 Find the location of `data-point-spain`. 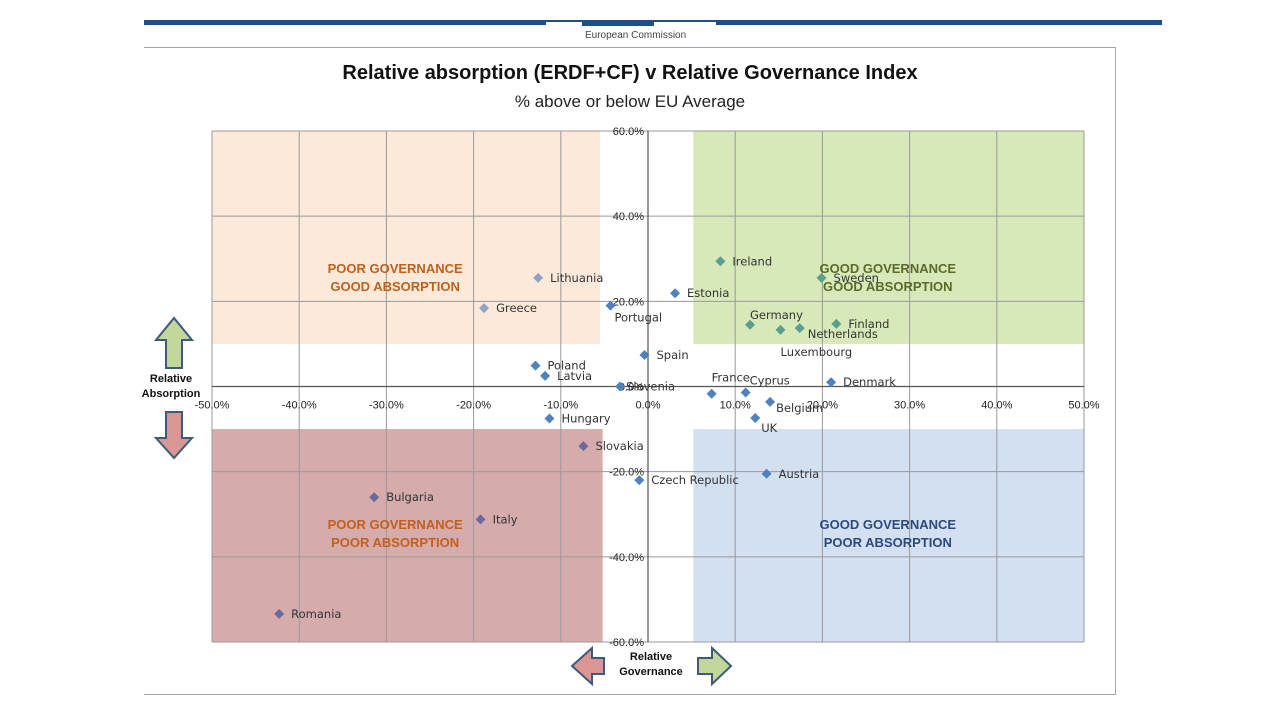

data-point-spain is located at coordinates (644, 354).